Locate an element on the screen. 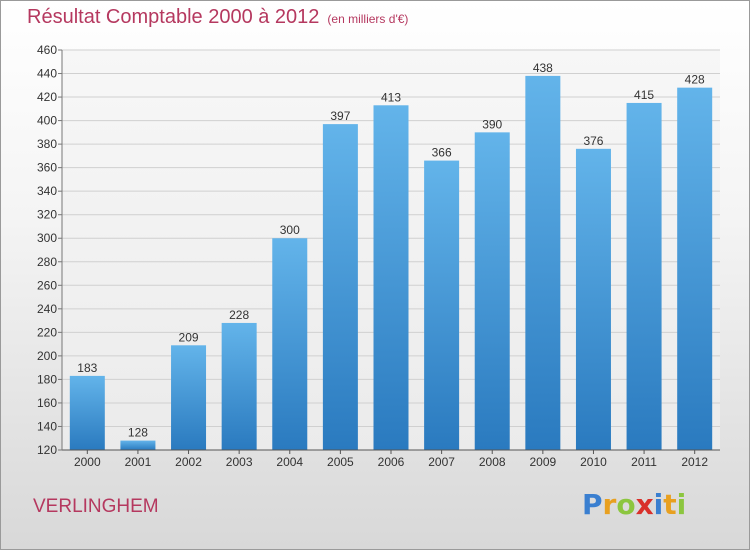 The height and width of the screenshot is (550, 750). data-label-2006: 413 is located at coordinates (391, 97).